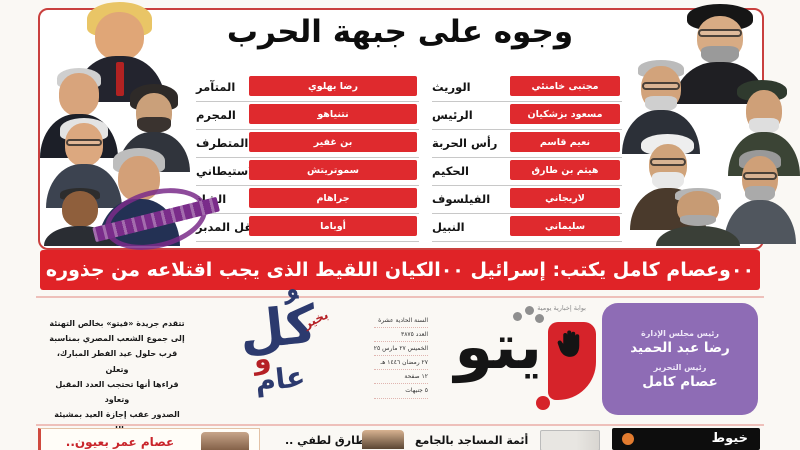  What do you see at coordinates (401, 321) in the screenshot?
I see `issue-info-line: السنة الحادية عشرة` at bounding box center [401, 321].